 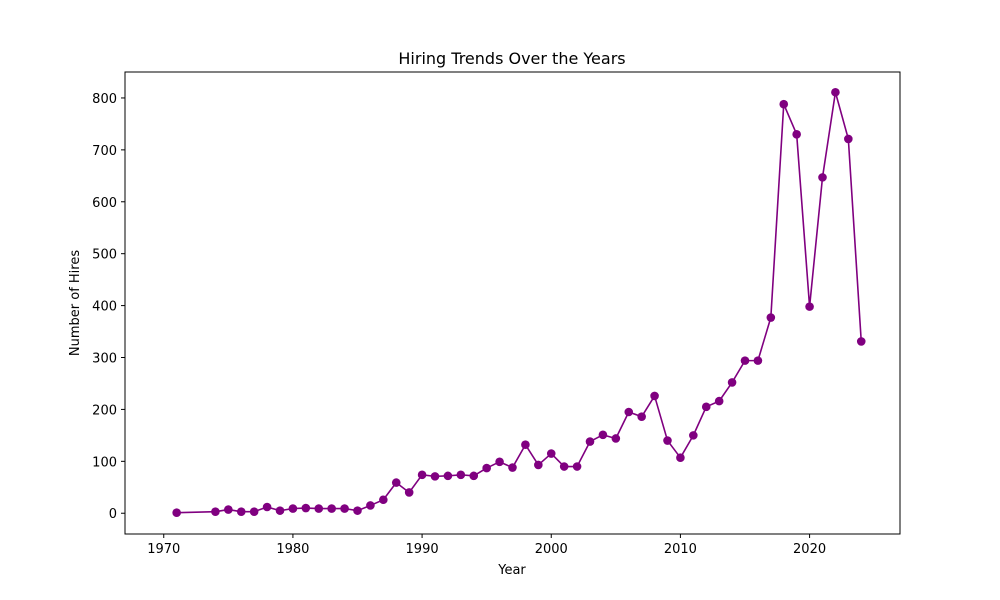 What do you see at coordinates (551, 549) in the screenshot?
I see `x-tick-label: 2000` at bounding box center [551, 549].